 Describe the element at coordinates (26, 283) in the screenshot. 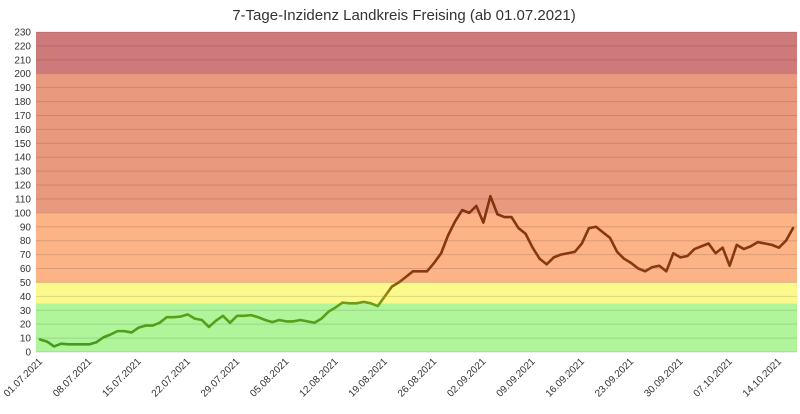

I see `y-tick-label-50: 50` at that location.